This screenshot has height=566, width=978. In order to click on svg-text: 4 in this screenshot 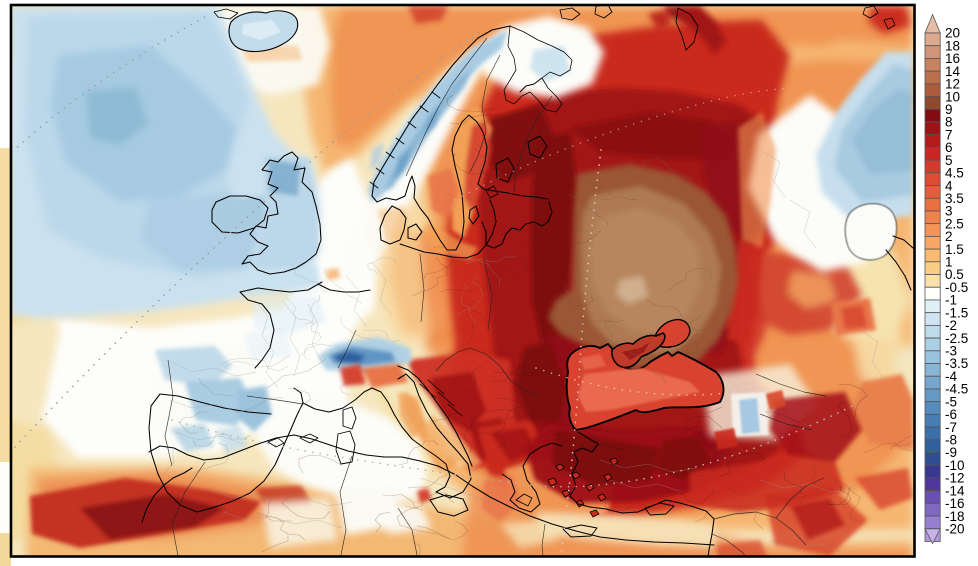, I will do `click(949, 185)`.